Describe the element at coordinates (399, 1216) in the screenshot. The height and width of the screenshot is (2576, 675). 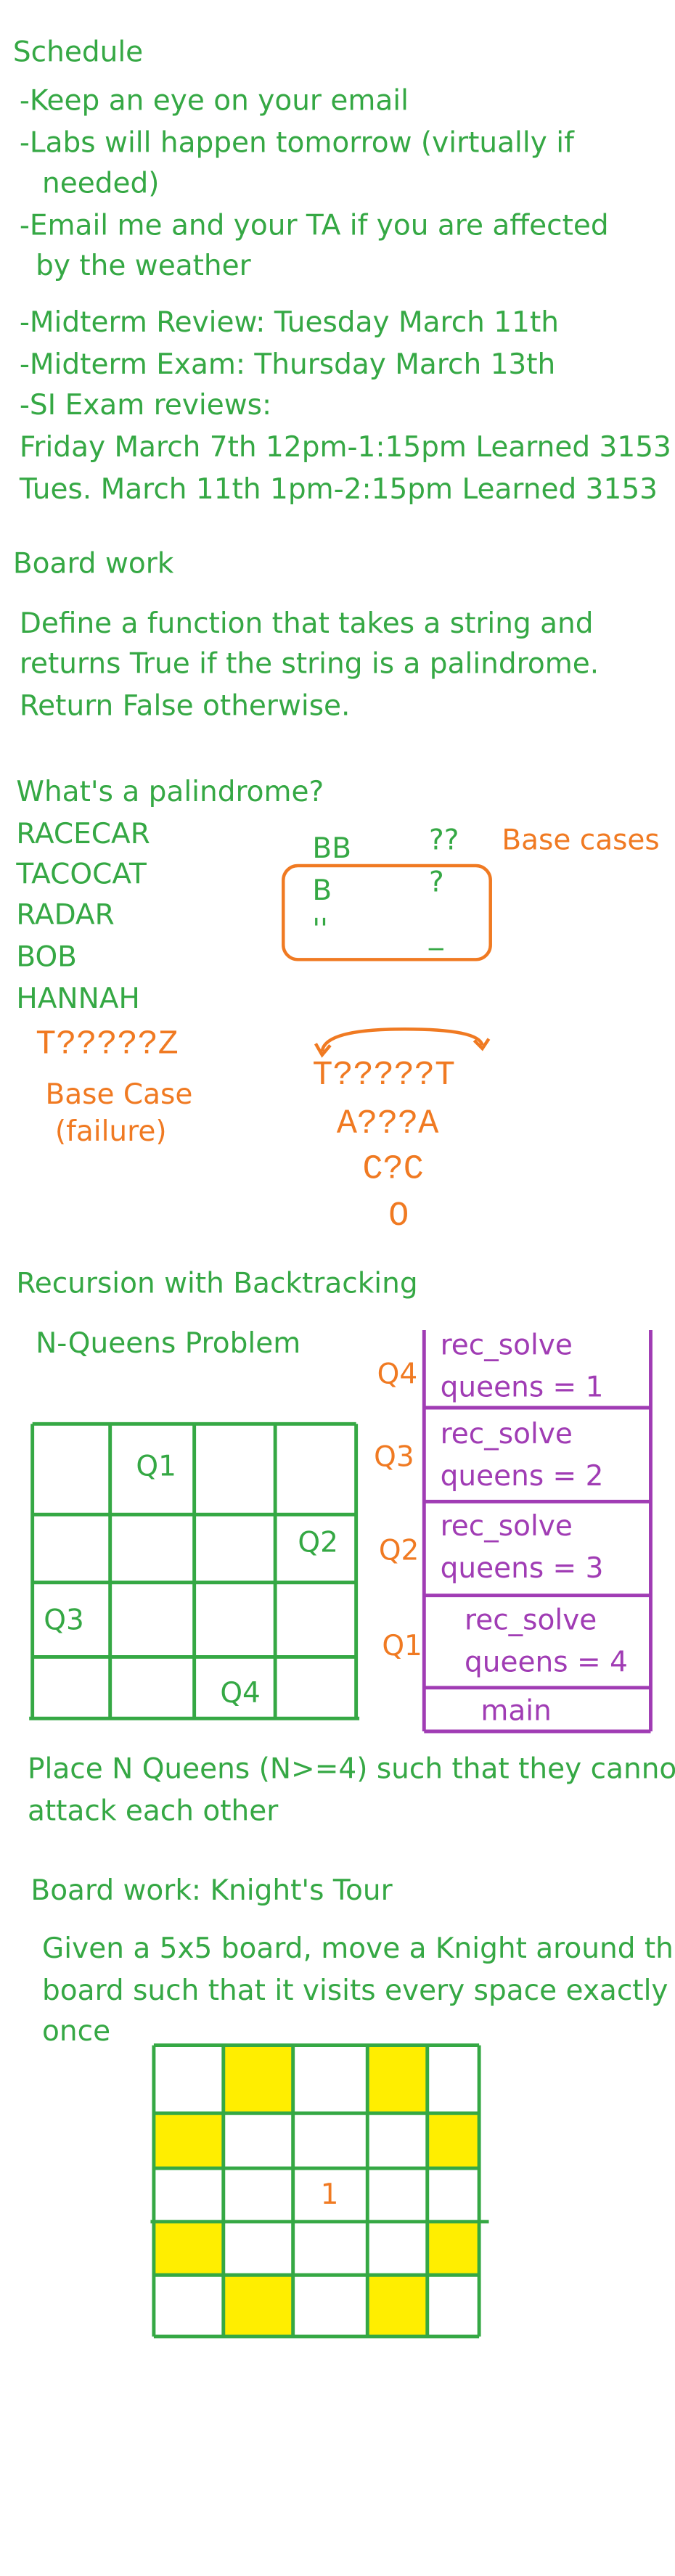
I see `word: O` at that location.